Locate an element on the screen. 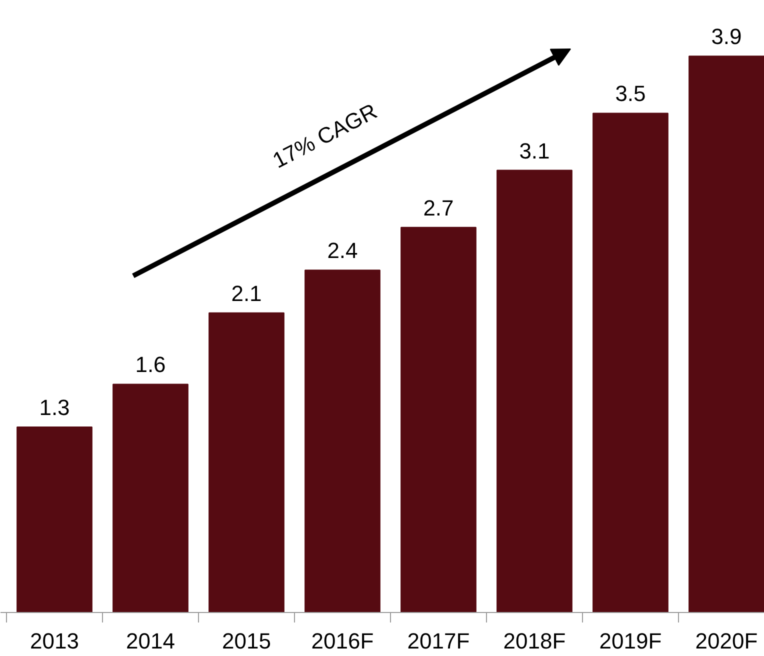 Image resolution: width=764 pixels, height=656 pixels. data-label: 2.1 is located at coordinates (246, 293).